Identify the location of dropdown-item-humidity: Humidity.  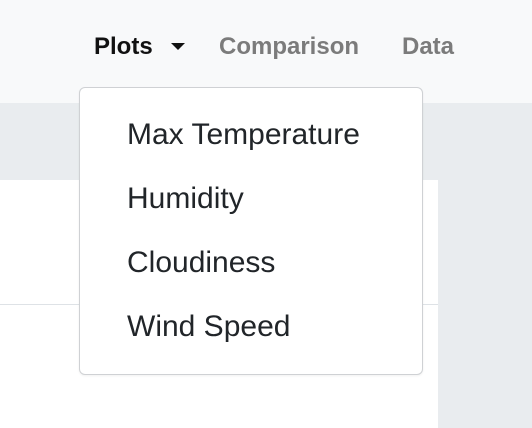
(185, 198).